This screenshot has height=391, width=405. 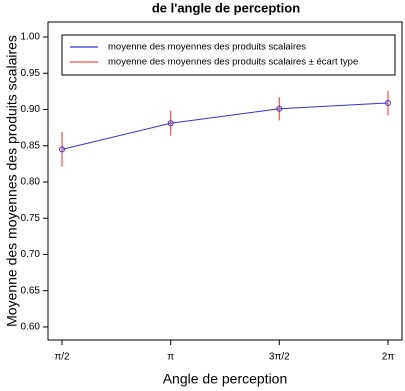 I want to click on y-tick-label: 1.00, so click(x=31, y=37).